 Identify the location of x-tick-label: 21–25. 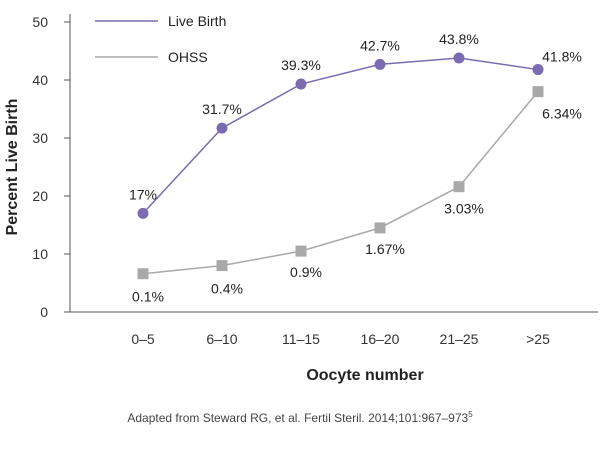
(459, 339).